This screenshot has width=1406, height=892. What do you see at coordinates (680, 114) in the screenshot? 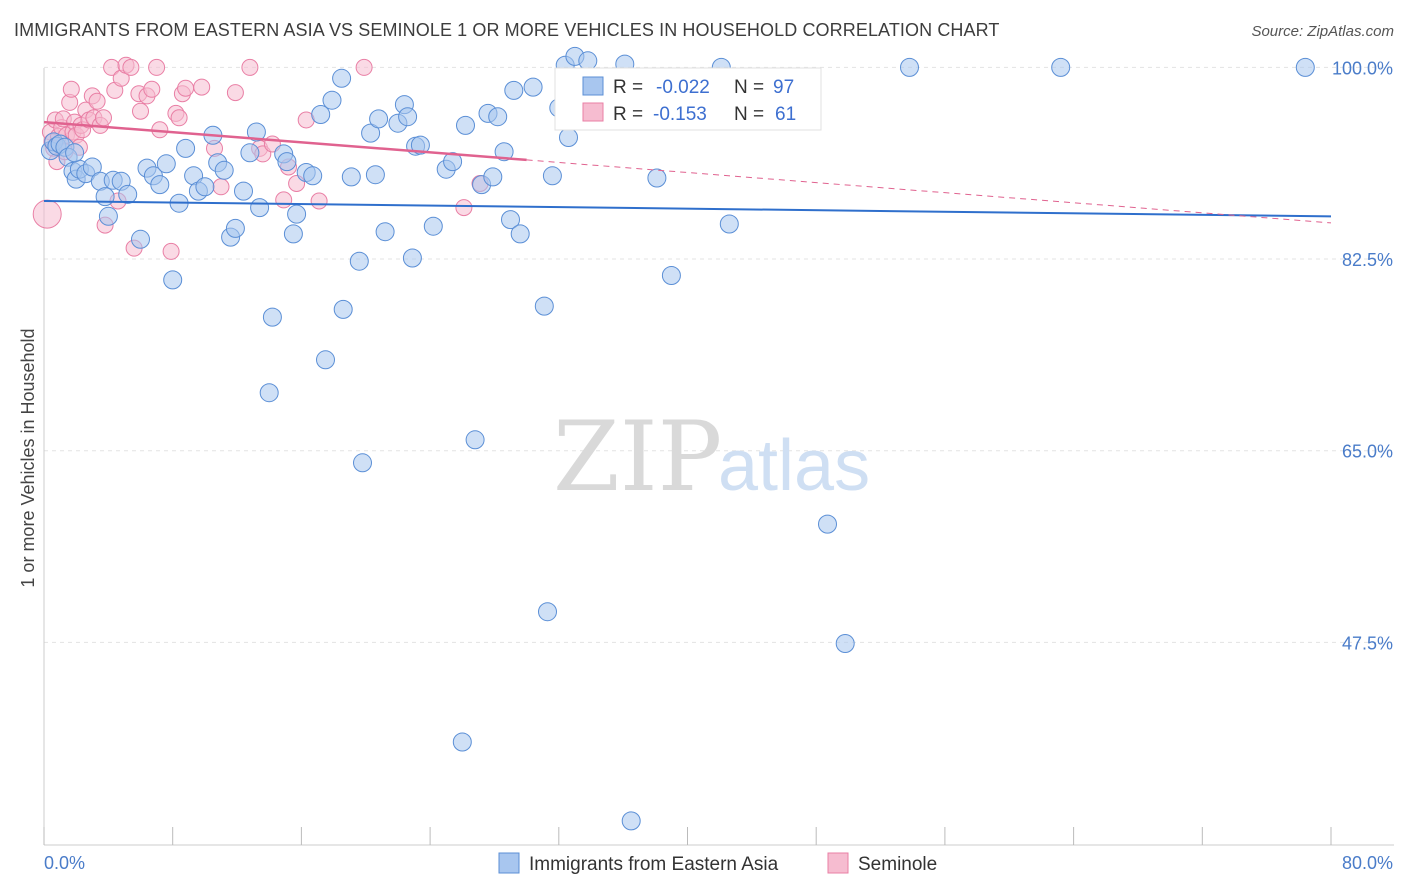
I see `legend-r-value-2: -0.153` at bounding box center [680, 114].